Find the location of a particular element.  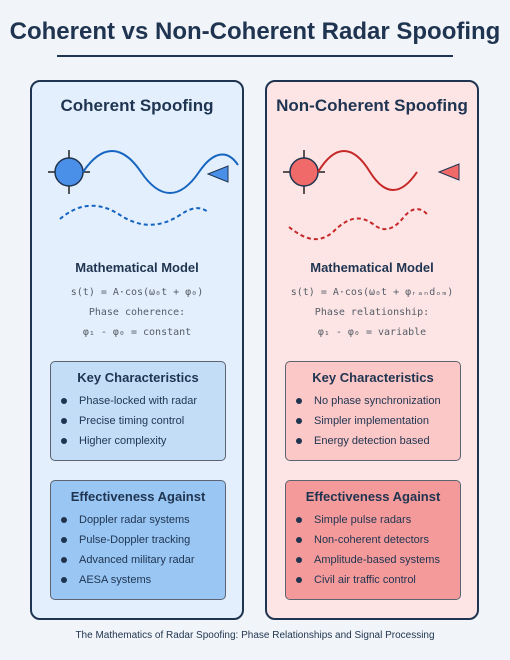

list-item: Civil air traffic control is located at coordinates (376, 580).